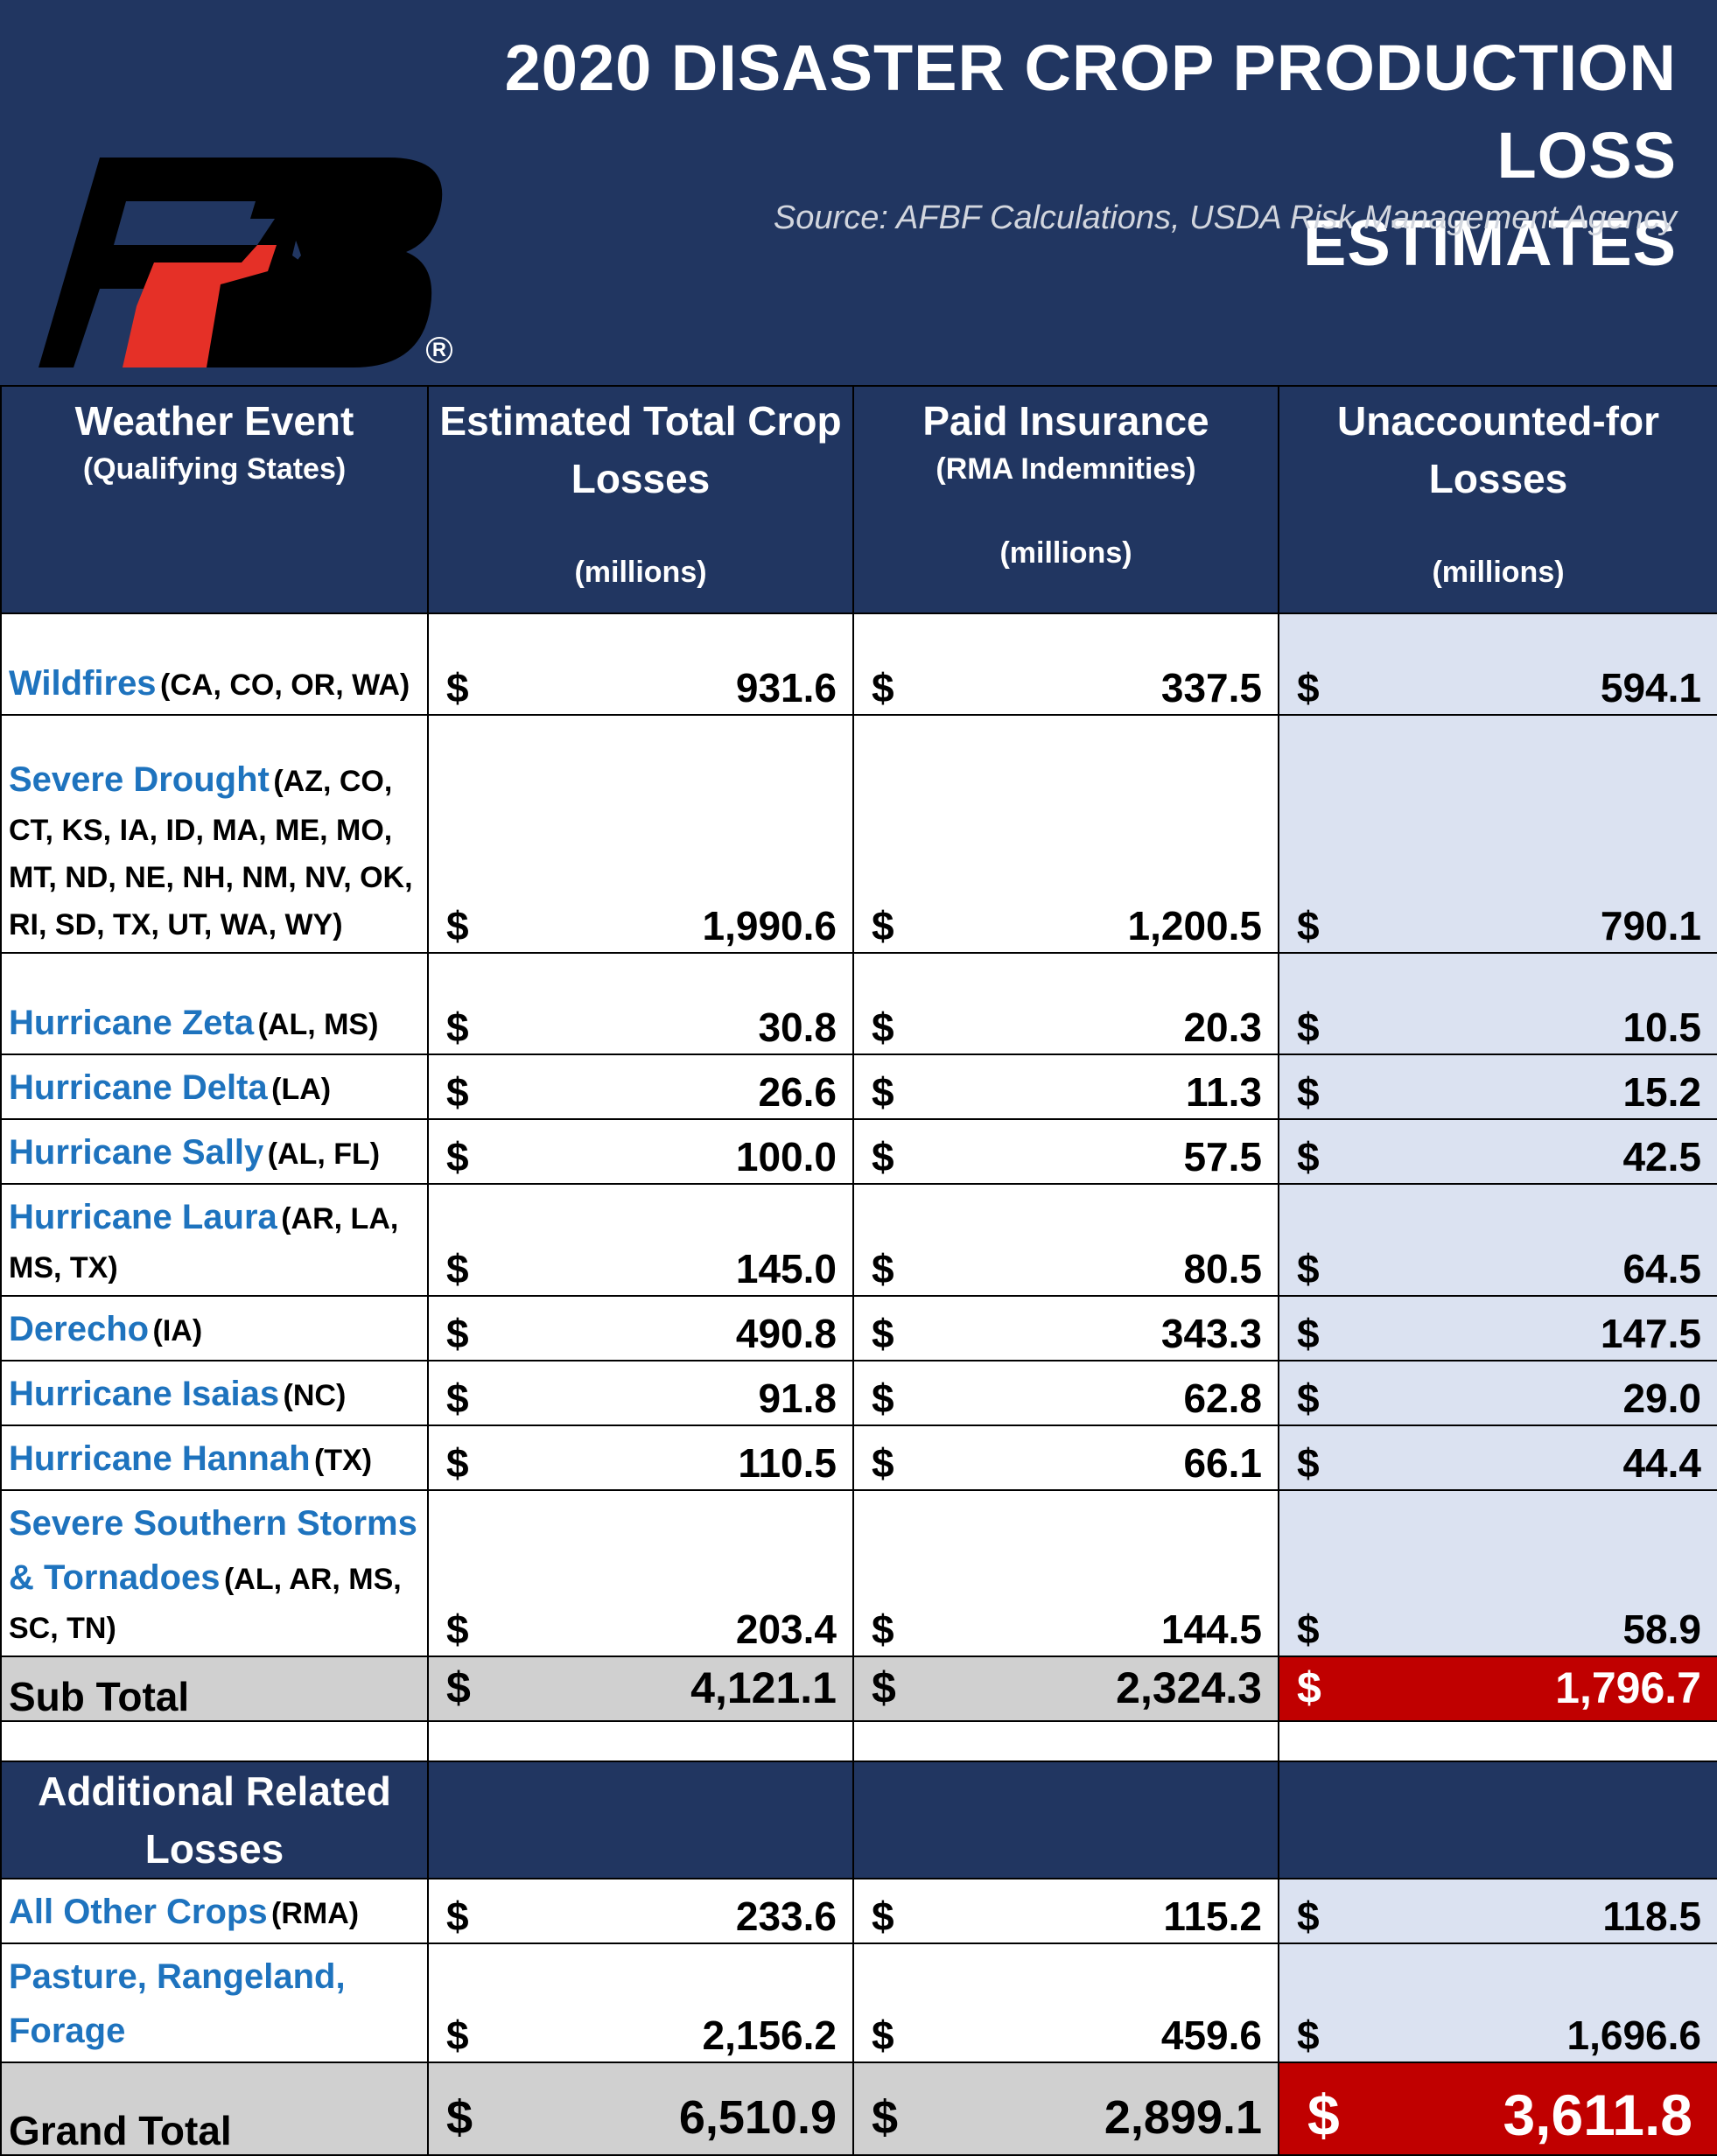  I want to click on grandtotal-row: Grand Total $6,510.9 $2,899.1 $3,611.8, so click(858, 2109).